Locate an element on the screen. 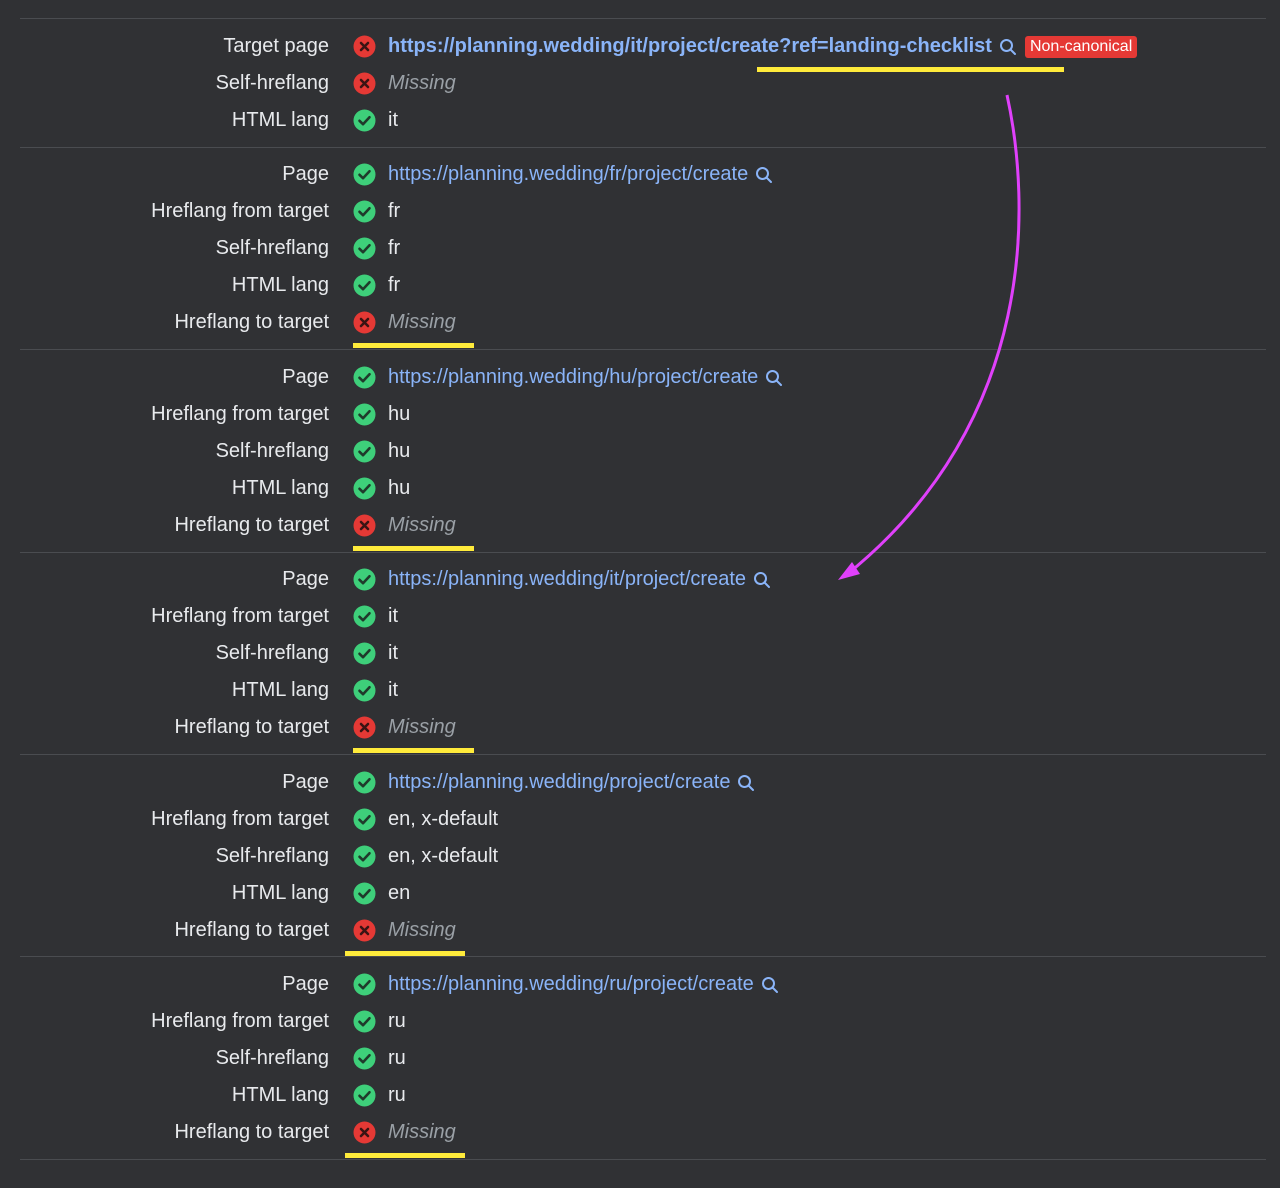 The height and width of the screenshot is (1188, 1280). row-value: hu is located at coordinates (399, 488).